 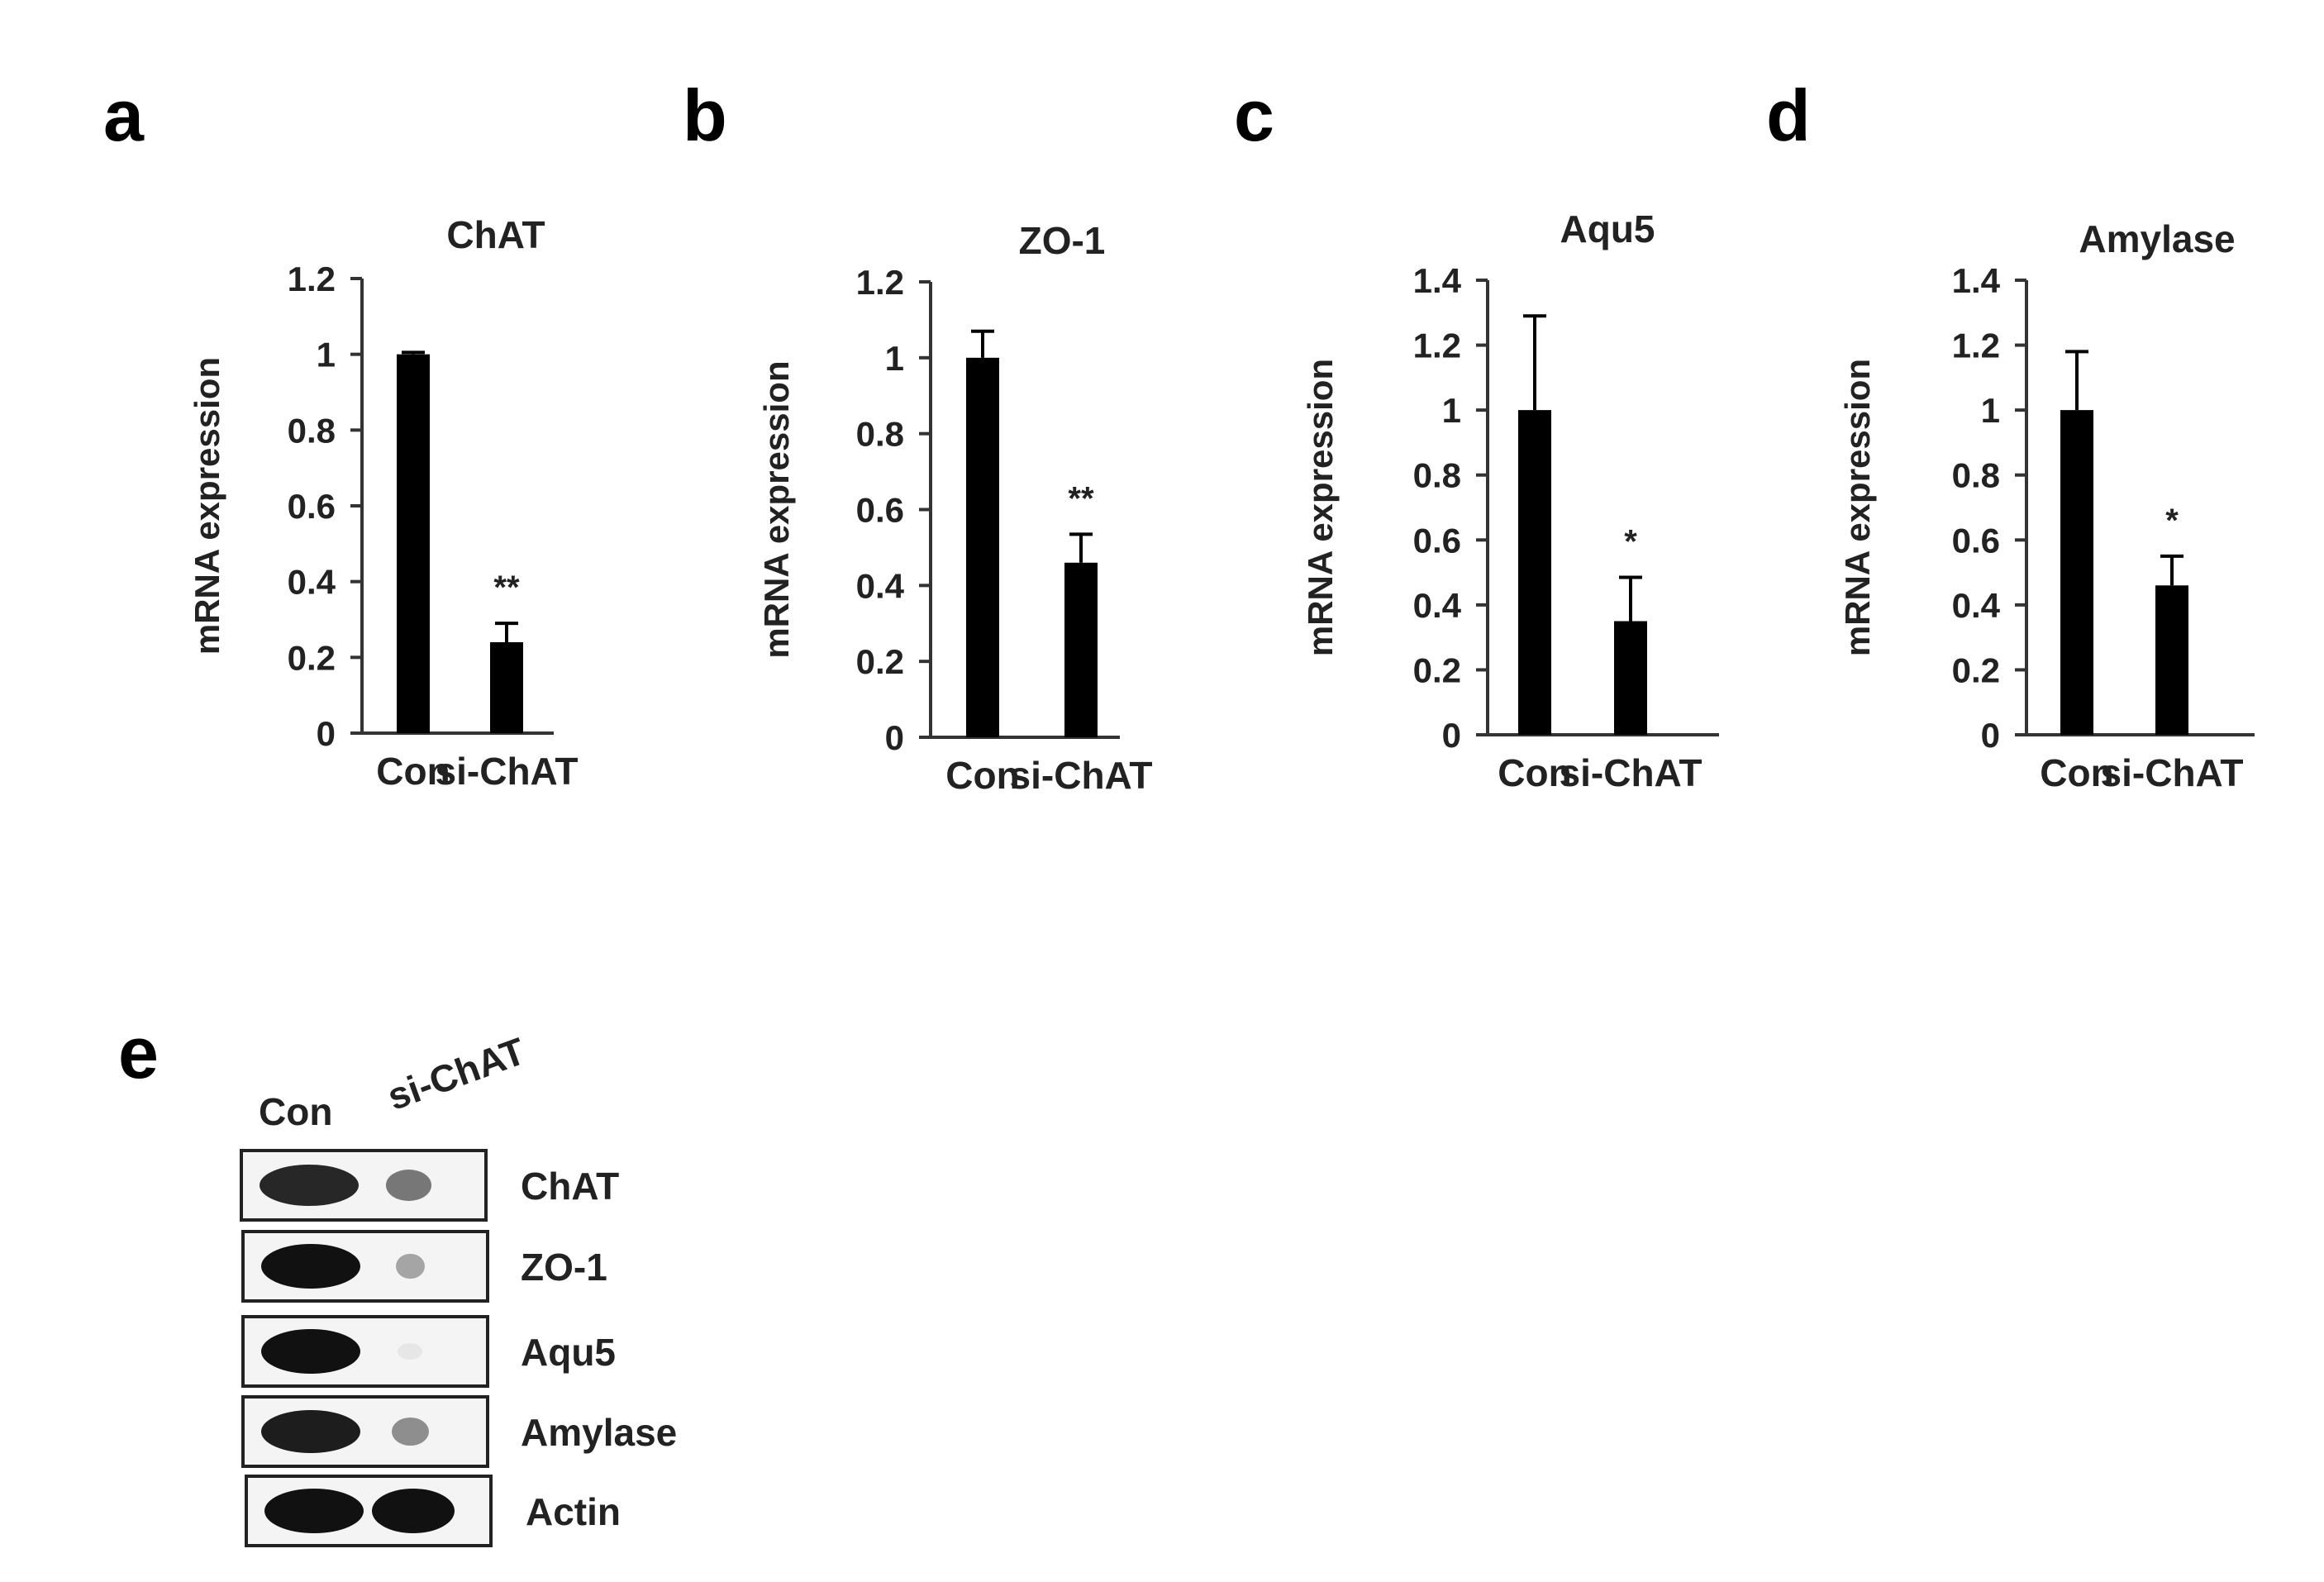 I want to click on panel-letter-a: a, so click(x=123, y=115).